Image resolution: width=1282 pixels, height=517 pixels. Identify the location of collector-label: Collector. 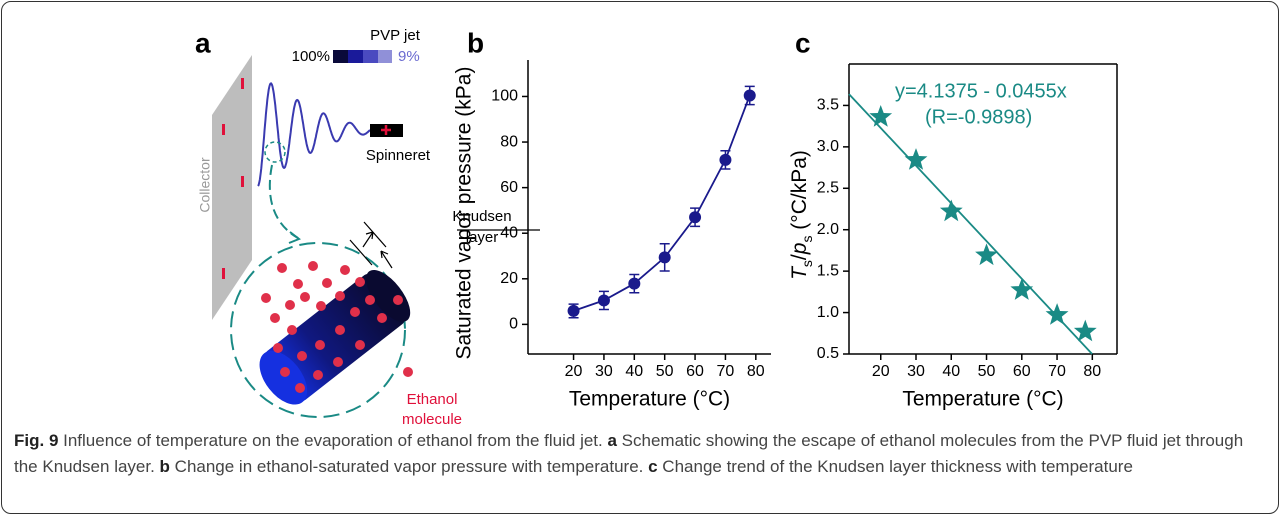
(205, 185).